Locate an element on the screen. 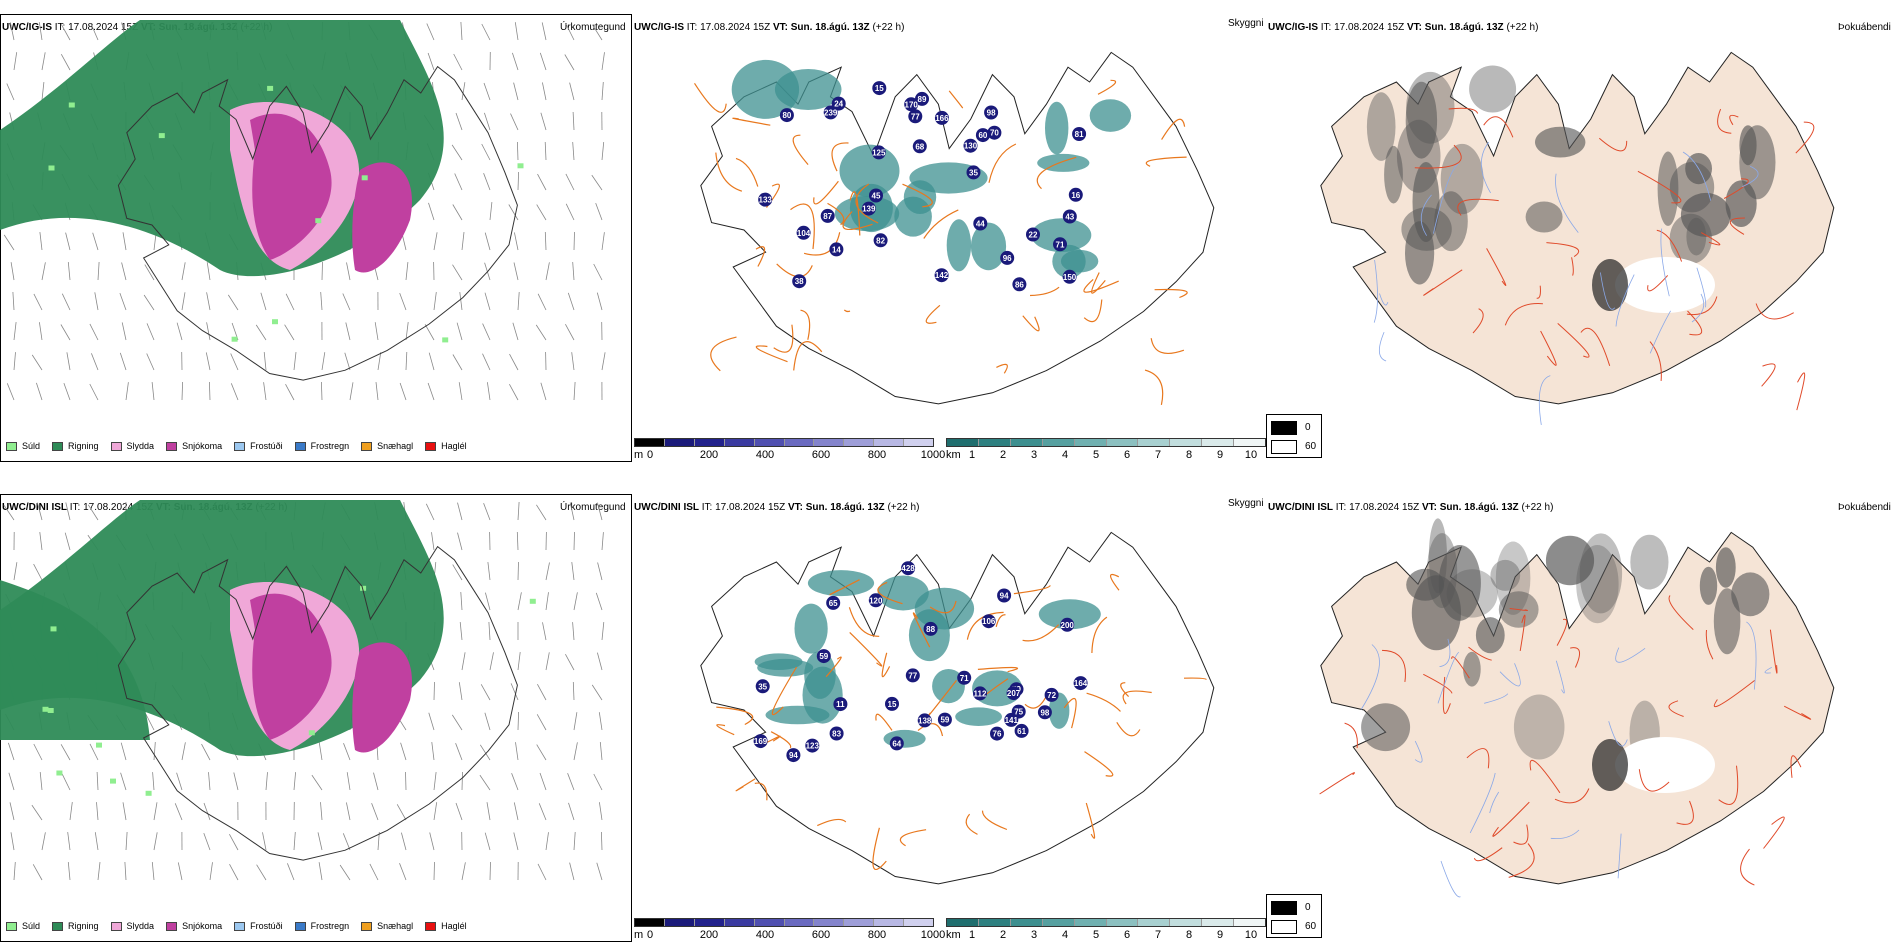  legend-label: Slydda is located at coordinates (140, 446).